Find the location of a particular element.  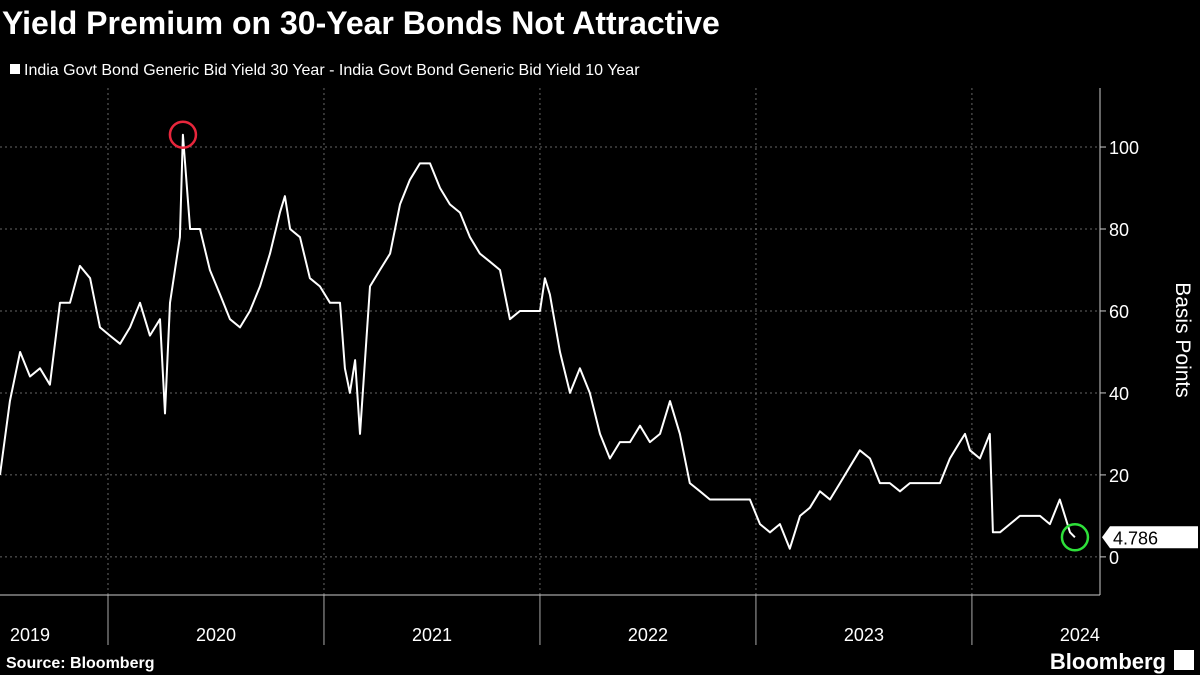

x-tick-label: 2021 is located at coordinates (432, 635).